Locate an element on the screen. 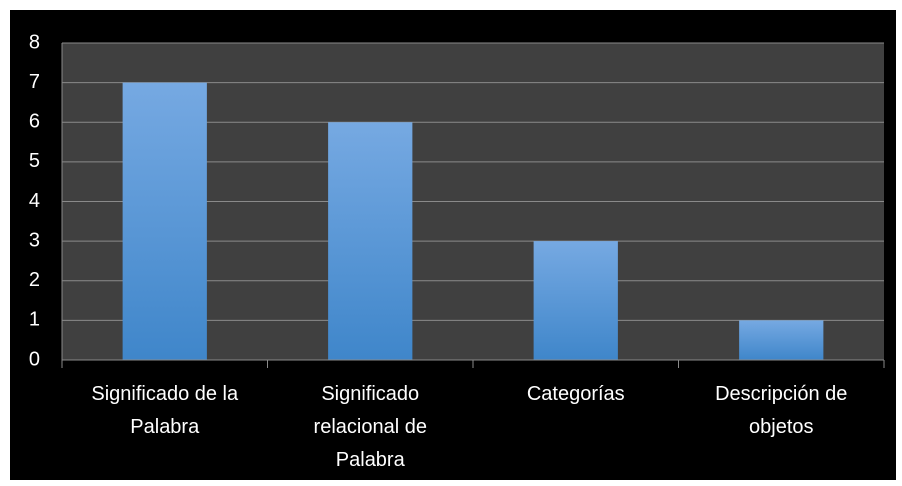  y-tick-label: 1 is located at coordinates (34, 320).